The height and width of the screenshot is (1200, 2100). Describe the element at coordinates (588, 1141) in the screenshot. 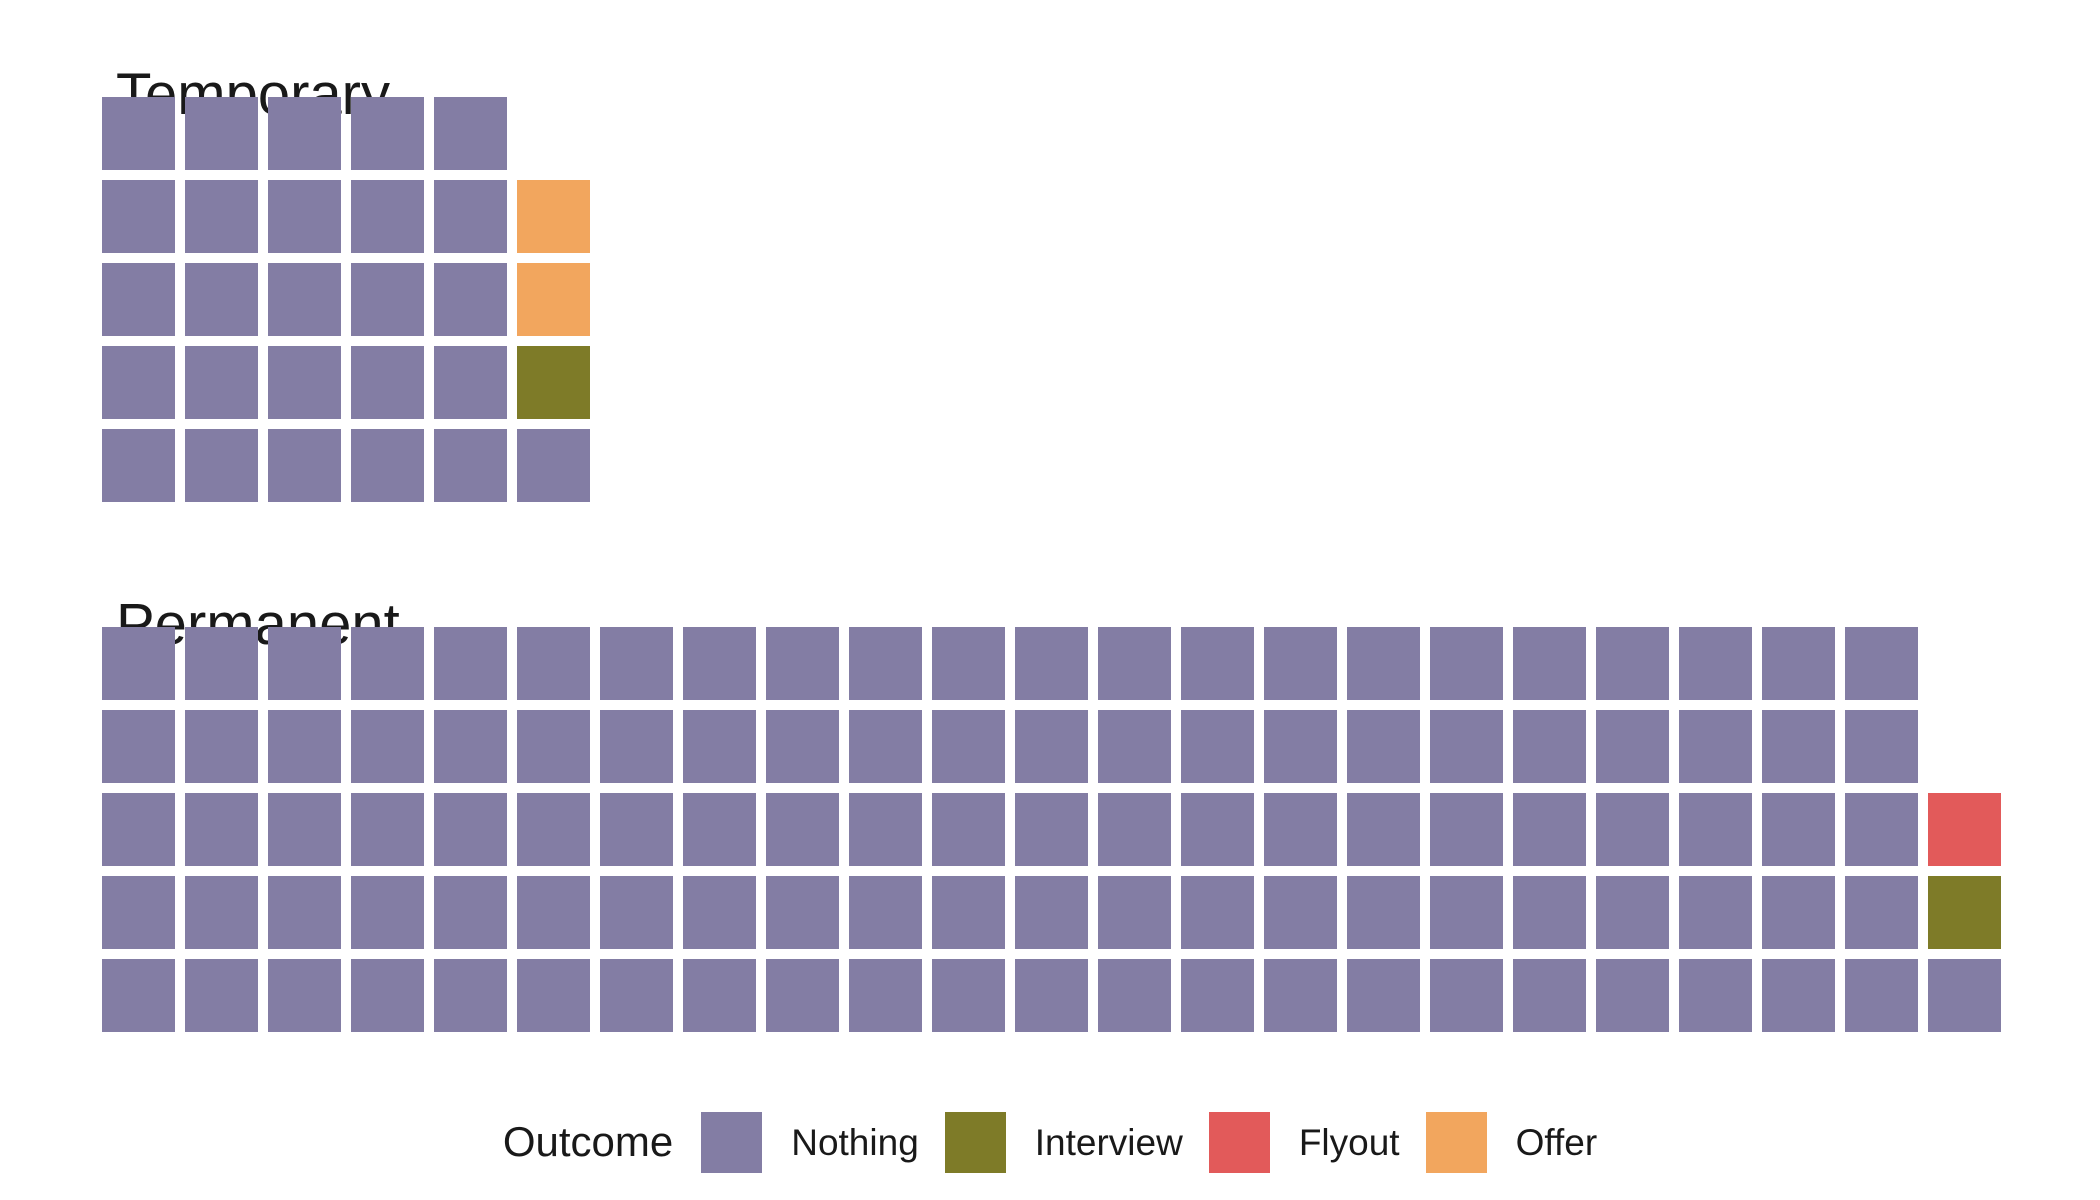

I see `legend-title: Outcome` at that location.